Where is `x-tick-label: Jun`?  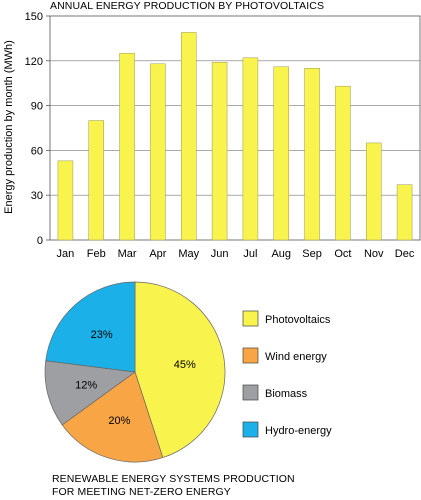
x-tick-label: Jun is located at coordinates (220, 254).